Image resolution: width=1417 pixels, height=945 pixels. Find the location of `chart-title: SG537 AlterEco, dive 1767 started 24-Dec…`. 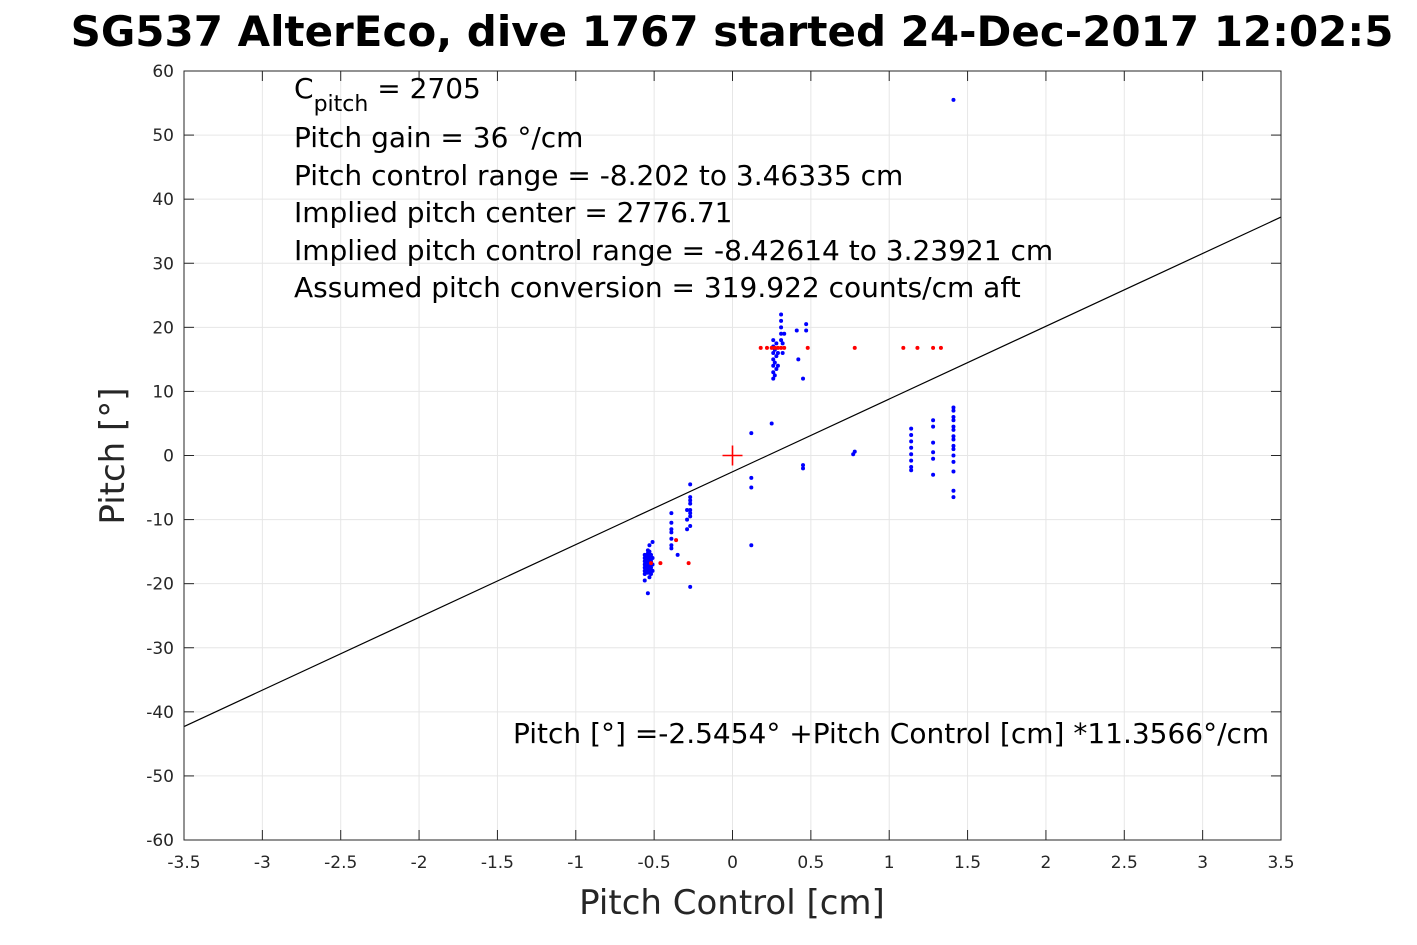

chart-title: SG537 AlterEco, dive 1767 started 24-Dec… is located at coordinates (732, 31).